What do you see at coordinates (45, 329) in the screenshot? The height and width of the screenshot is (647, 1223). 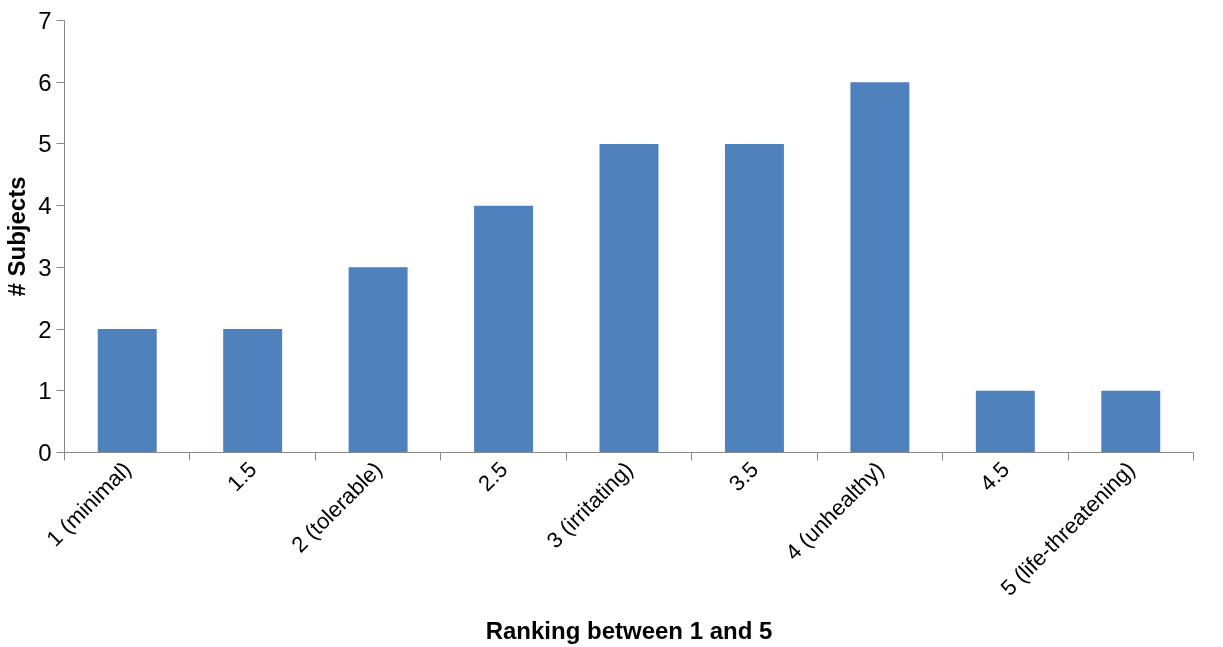 I see `y-tick-label: 2` at bounding box center [45, 329].